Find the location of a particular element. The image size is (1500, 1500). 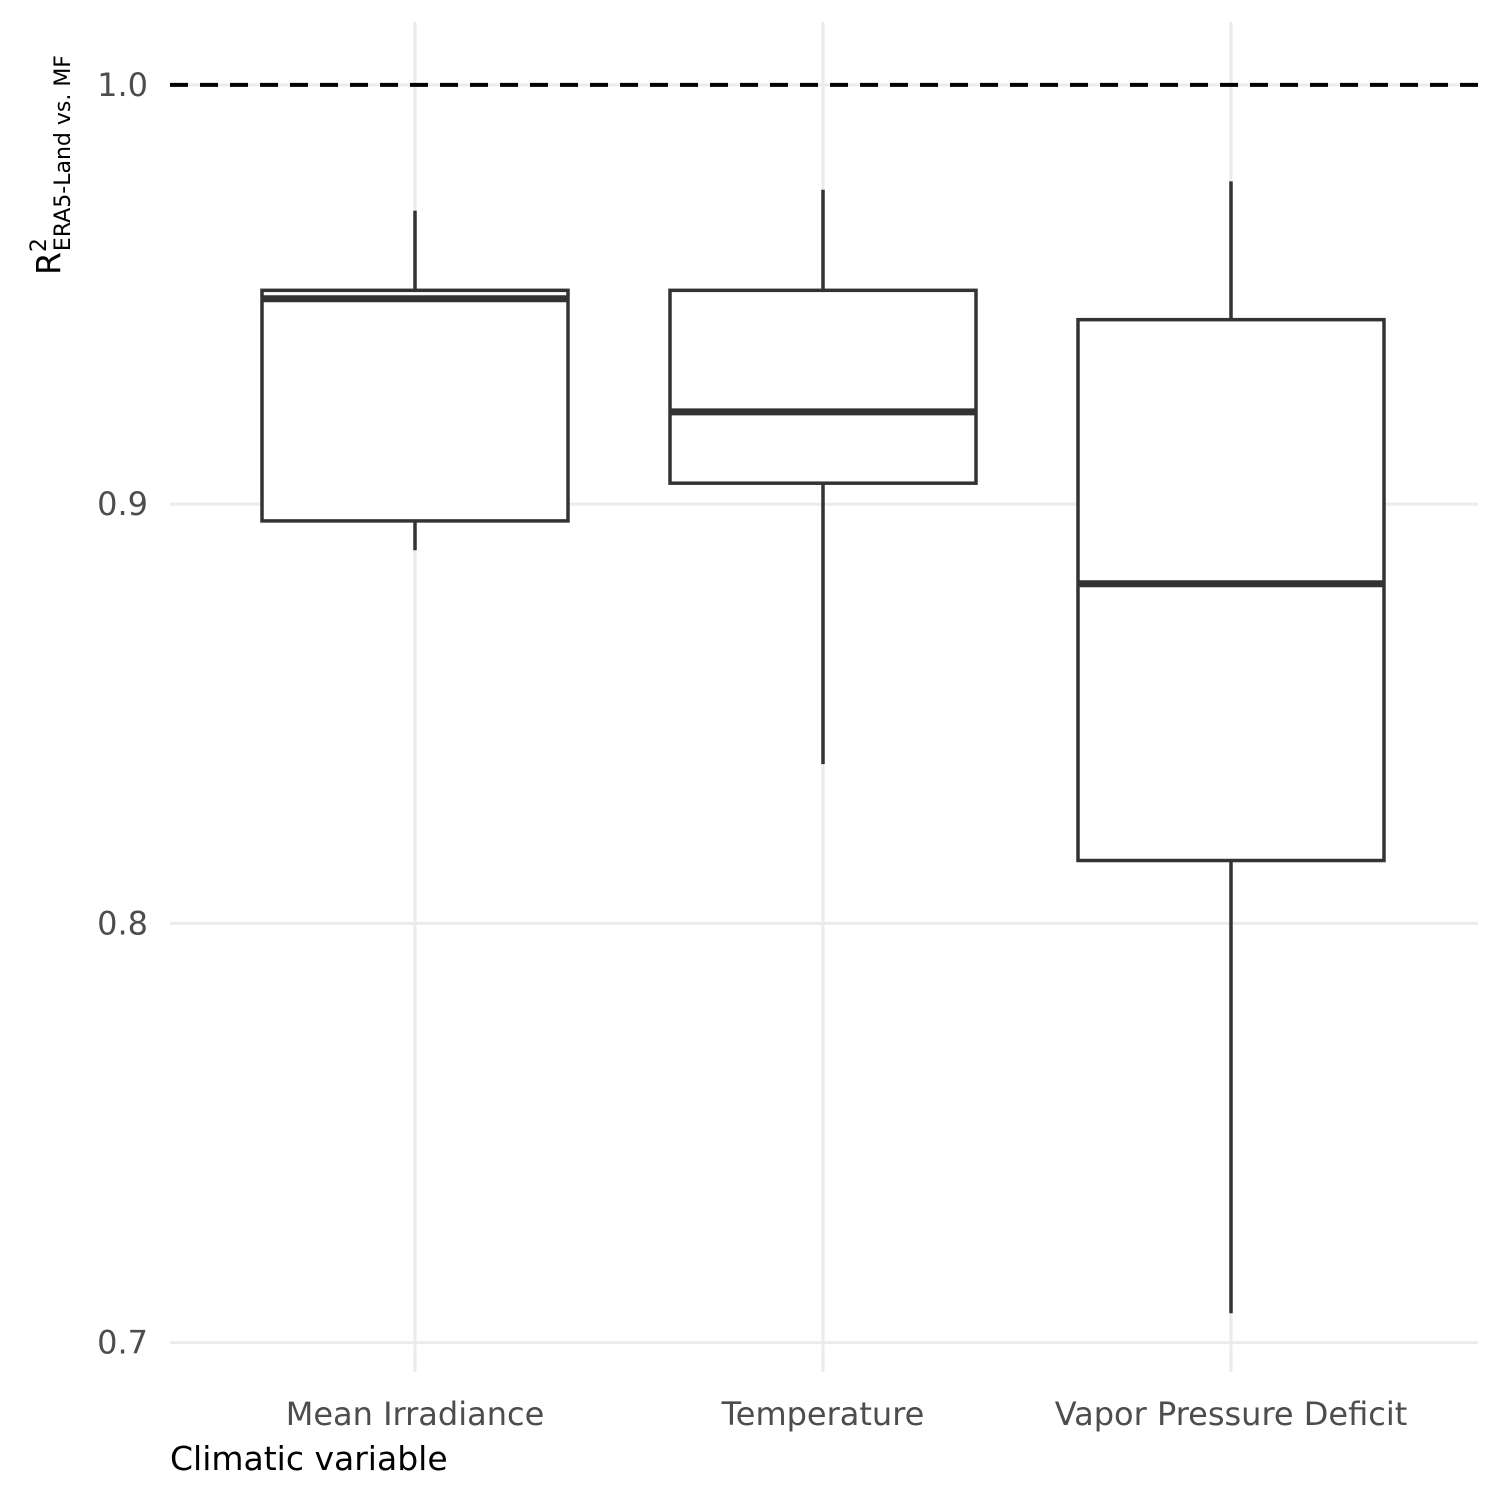

y-tick-label: 0.7 is located at coordinates (122, 1343).